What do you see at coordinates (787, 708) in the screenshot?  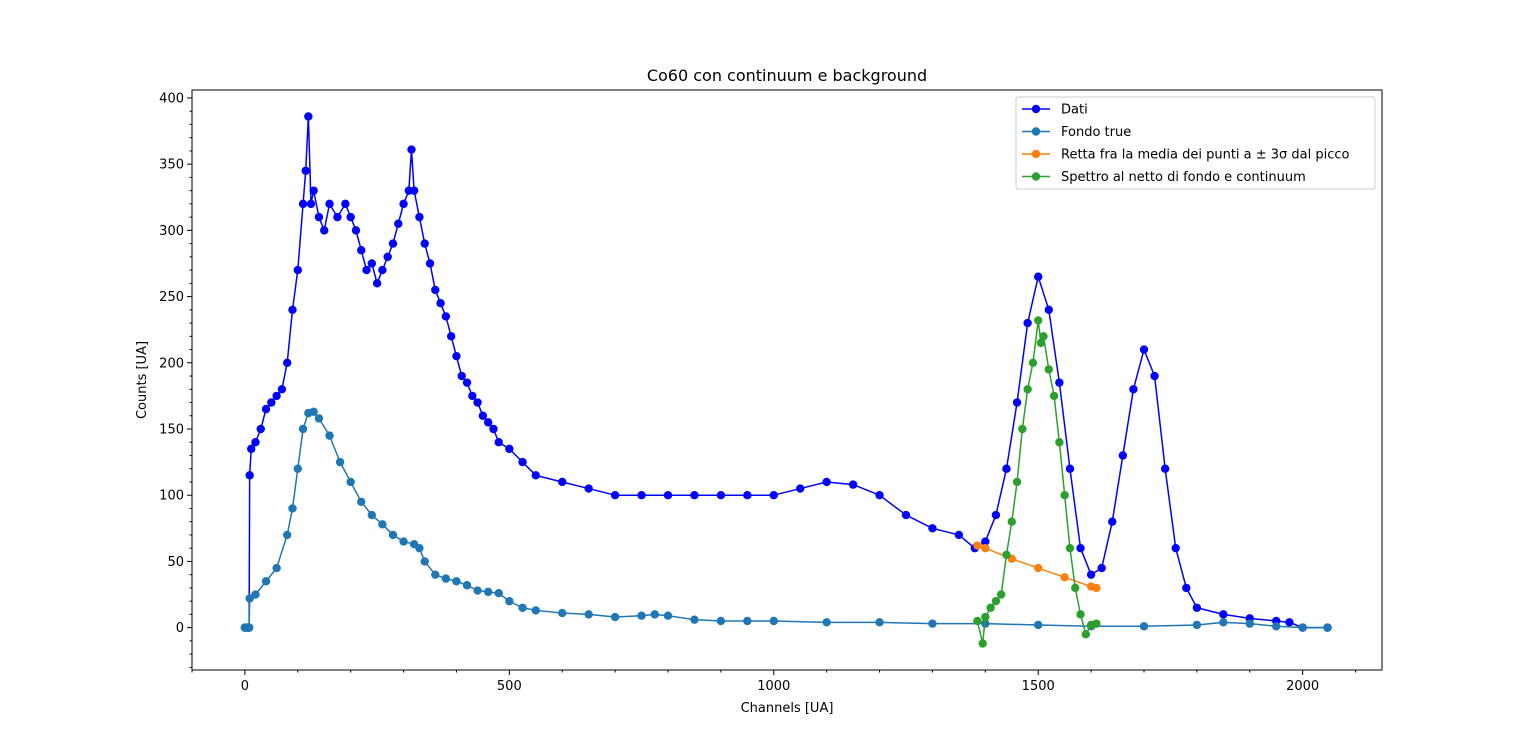 I see `x-axis-label: Channels [UA]` at bounding box center [787, 708].